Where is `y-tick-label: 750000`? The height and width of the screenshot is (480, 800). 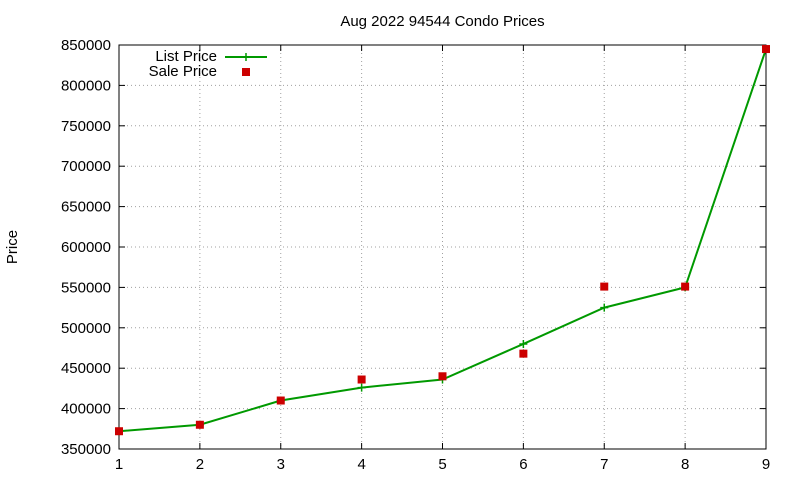
y-tick-label: 750000 is located at coordinates (86, 126).